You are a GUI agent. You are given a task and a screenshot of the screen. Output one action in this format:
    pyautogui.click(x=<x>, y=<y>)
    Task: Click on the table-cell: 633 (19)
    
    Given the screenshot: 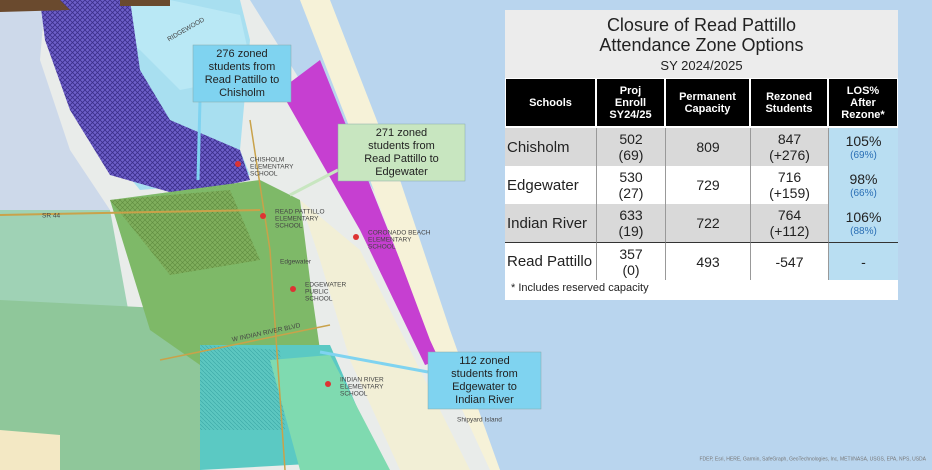 What is the action you would take?
    pyautogui.click(x=630, y=223)
    